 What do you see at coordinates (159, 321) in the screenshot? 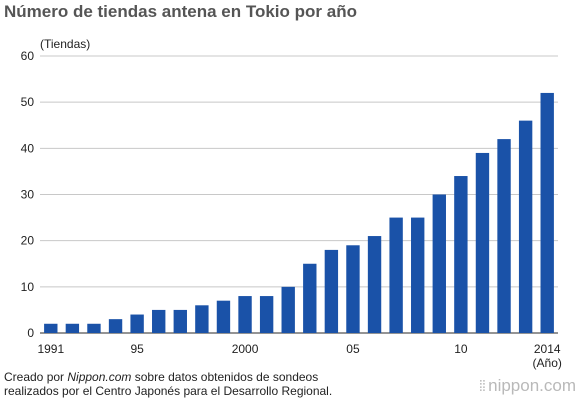
I see `bar-1996` at bounding box center [159, 321].